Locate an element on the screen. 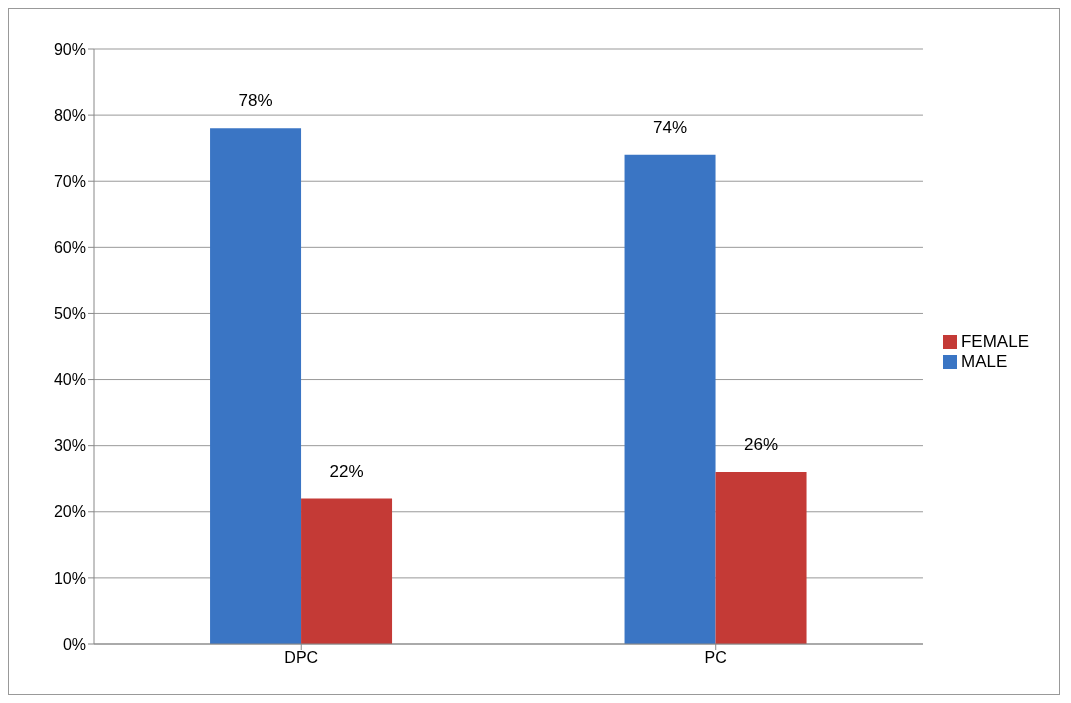 Image resolution: width=1071 pixels, height=703 pixels. x-tick-label: PC is located at coordinates (715, 658).